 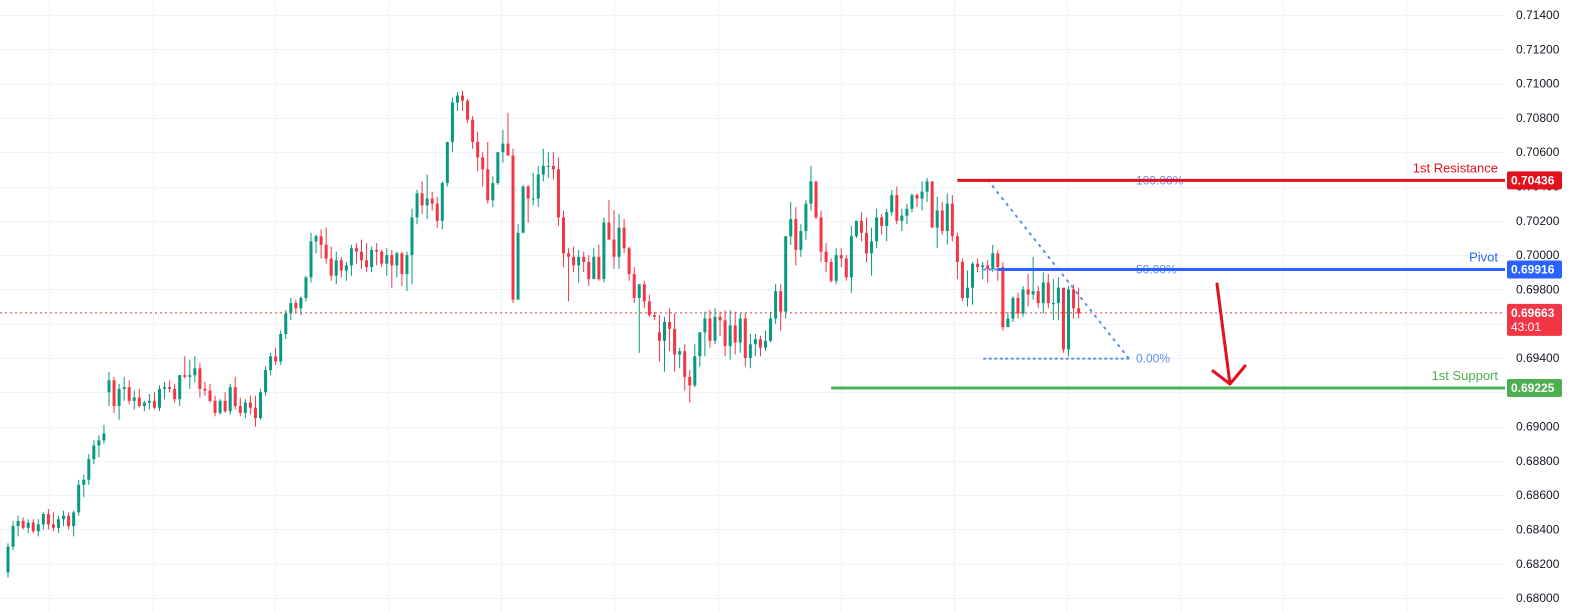 I want to click on level-label: 1st Resistance, so click(x=1455, y=167).